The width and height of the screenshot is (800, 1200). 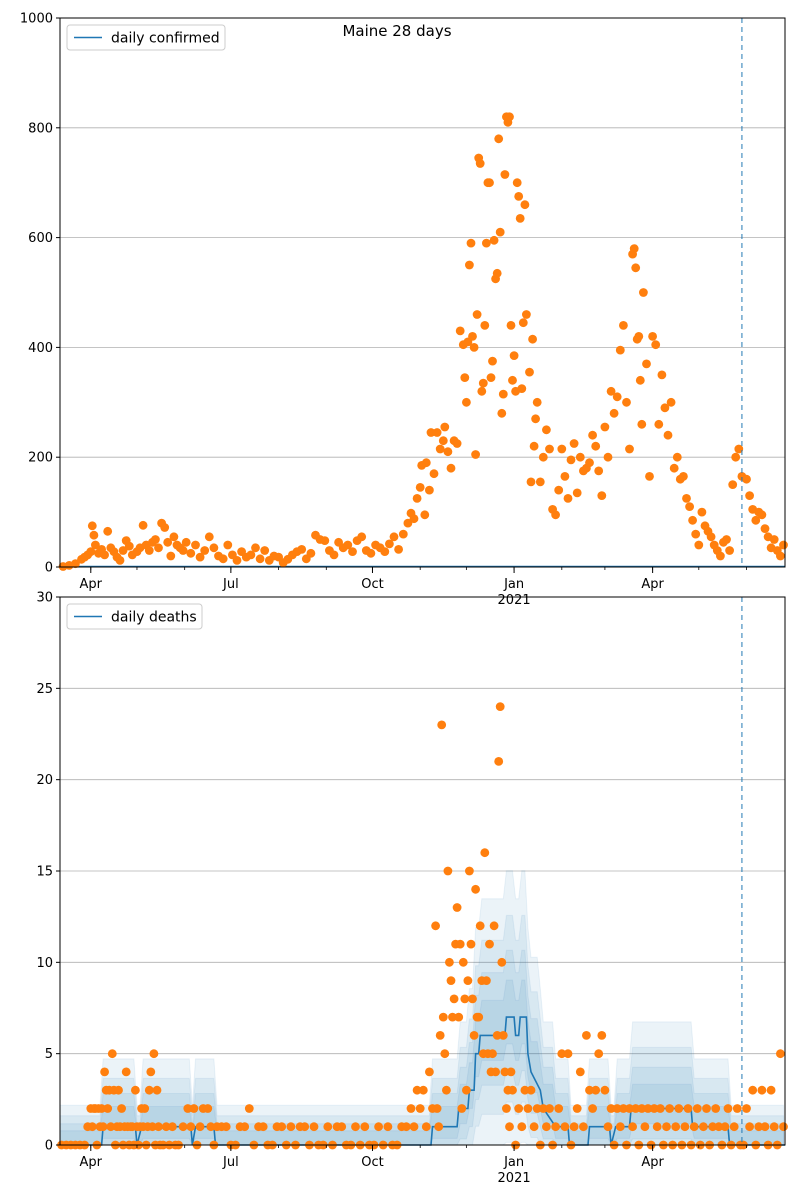 I want to click on y-tick-label: 10, so click(x=44, y=963).